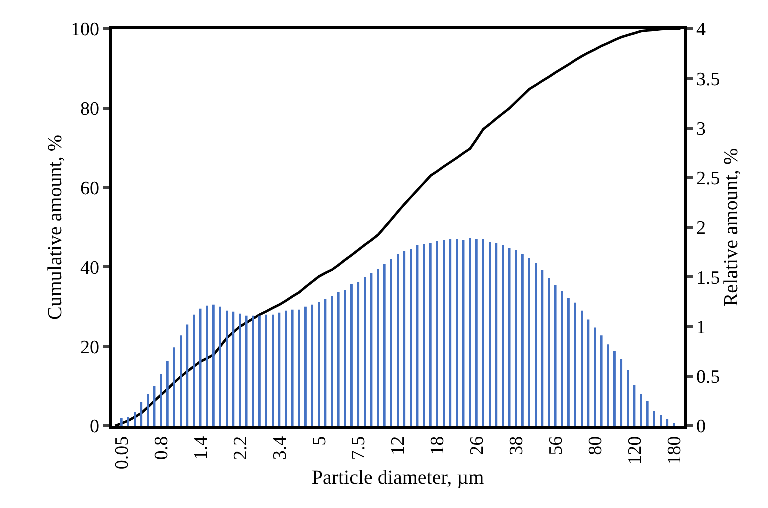 The image size is (768, 508). Describe the element at coordinates (635, 450) in the screenshot. I see `x-tick-label: 120` at that location.